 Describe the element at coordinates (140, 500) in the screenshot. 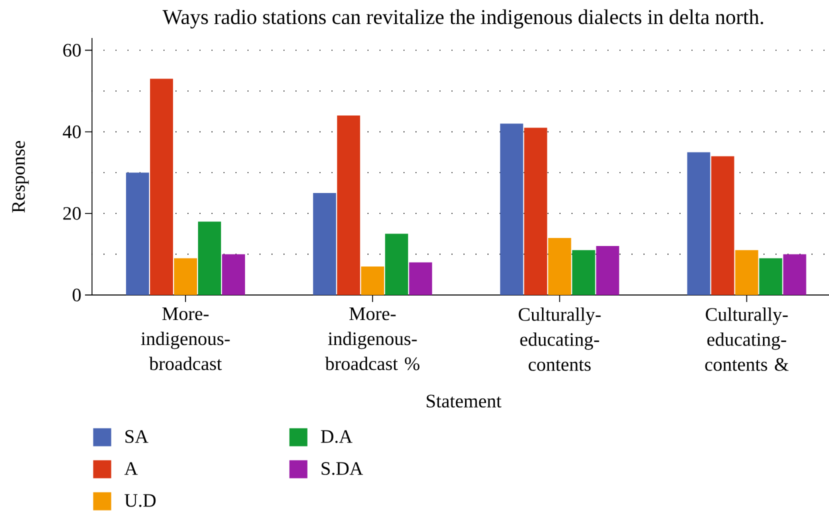

I see `legend-label: U.D` at that location.